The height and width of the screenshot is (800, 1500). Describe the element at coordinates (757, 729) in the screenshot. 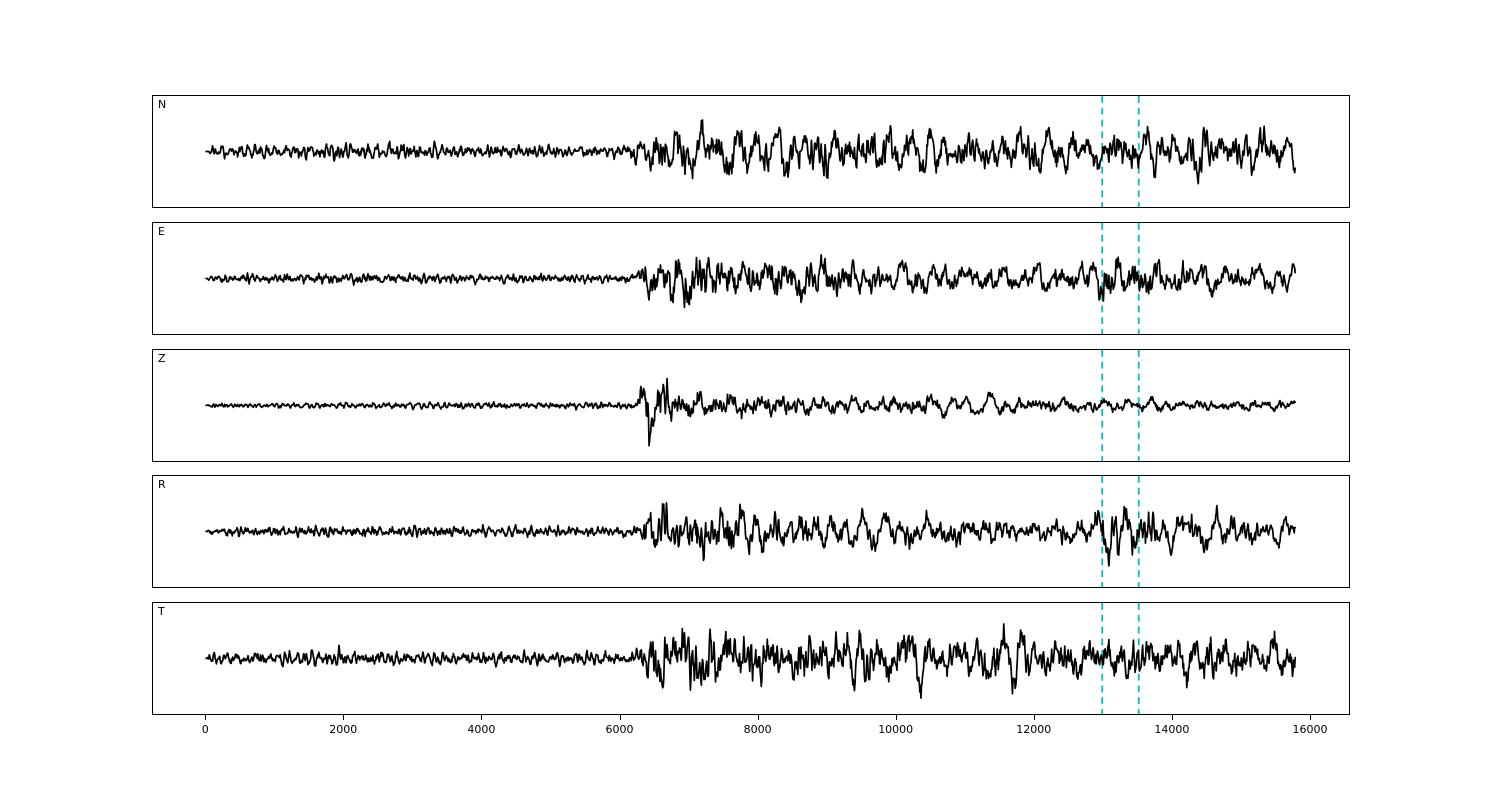

I see `x-axis-tick-label: 8000` at that location.